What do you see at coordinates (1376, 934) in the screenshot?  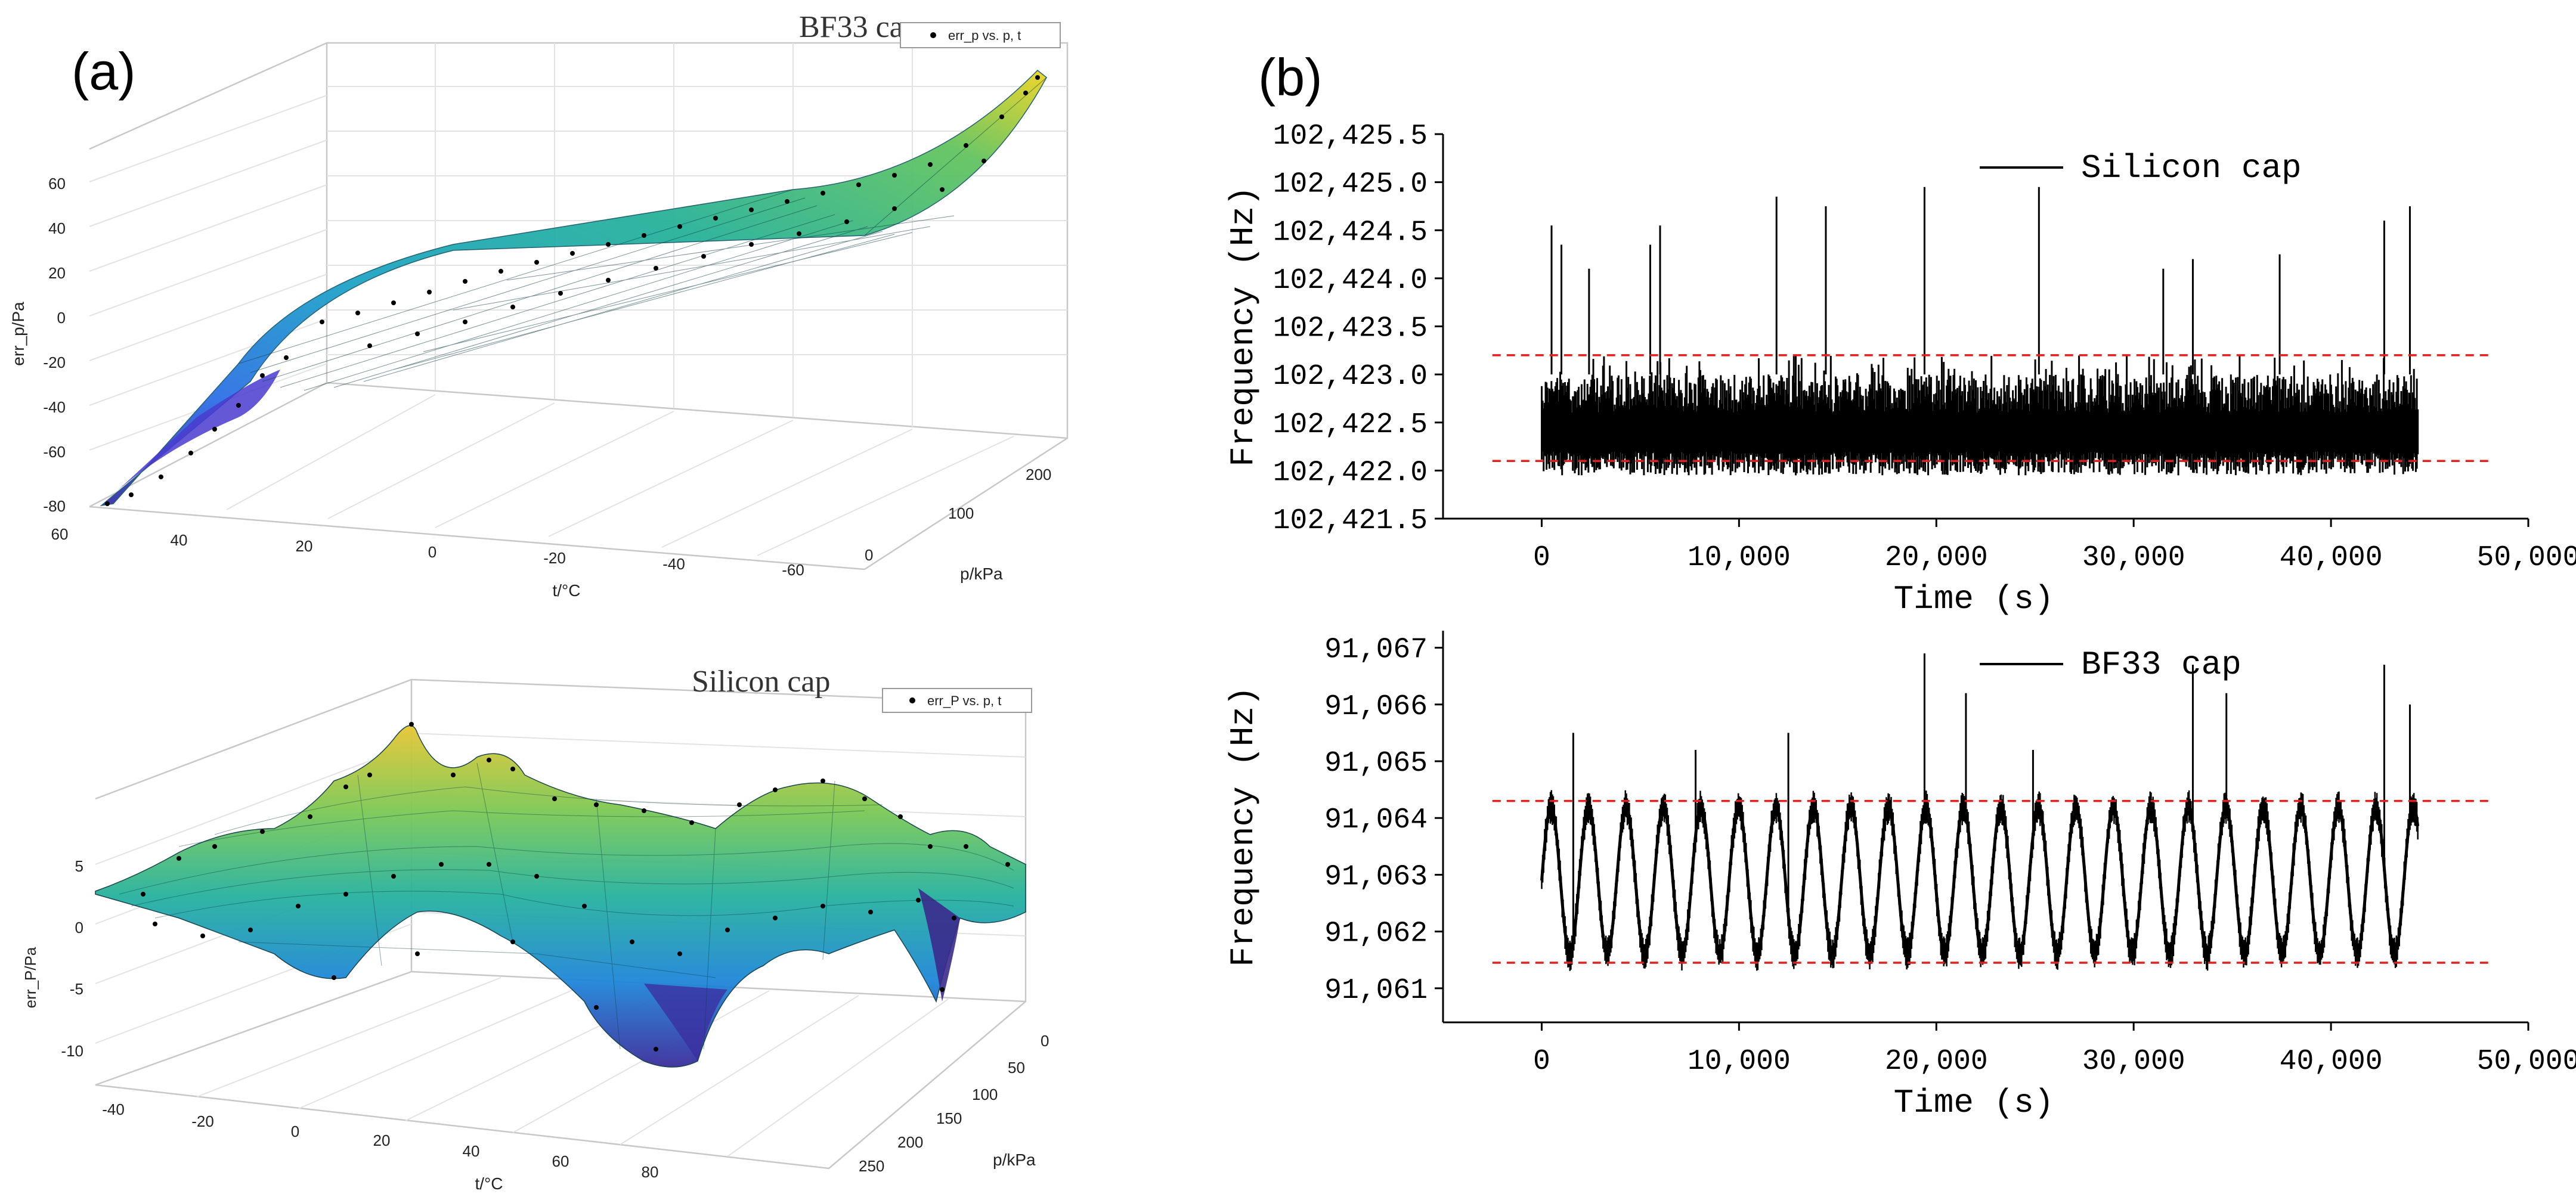 I see `y-tick-label: 91,062` at bounding box center [1376, 934].